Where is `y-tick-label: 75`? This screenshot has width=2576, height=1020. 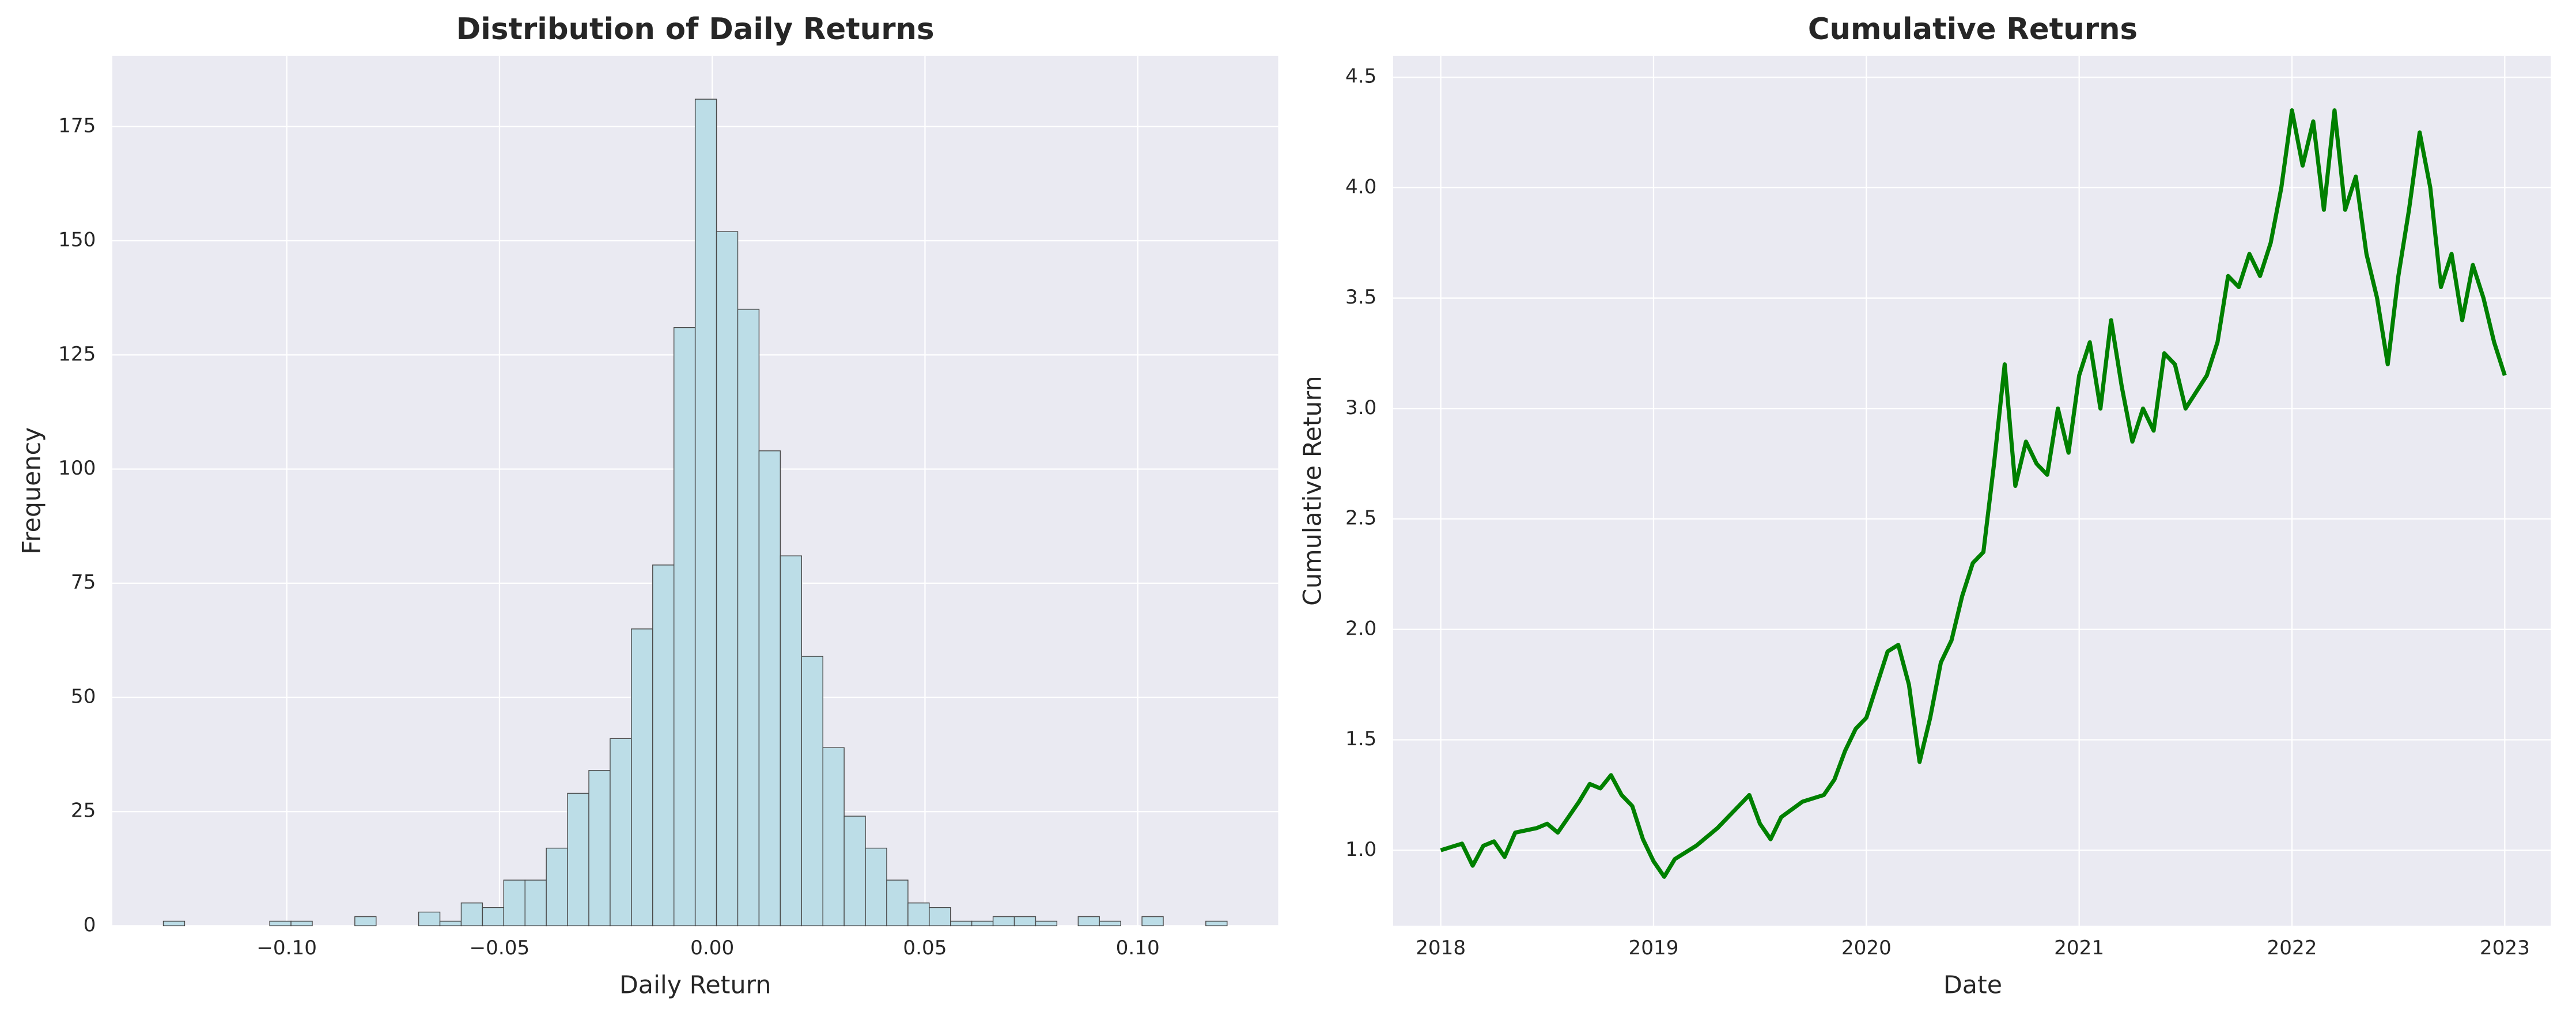 y-tick-label: 75 is located at coordinates (83, 582).